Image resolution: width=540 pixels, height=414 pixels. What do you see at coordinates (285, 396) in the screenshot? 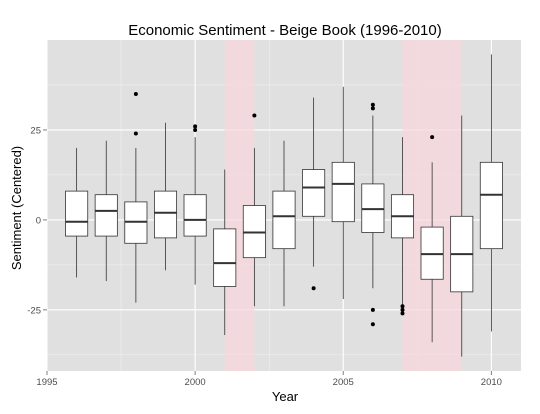
I see `x-axis-title: Year` at bounding box center [285, 396].